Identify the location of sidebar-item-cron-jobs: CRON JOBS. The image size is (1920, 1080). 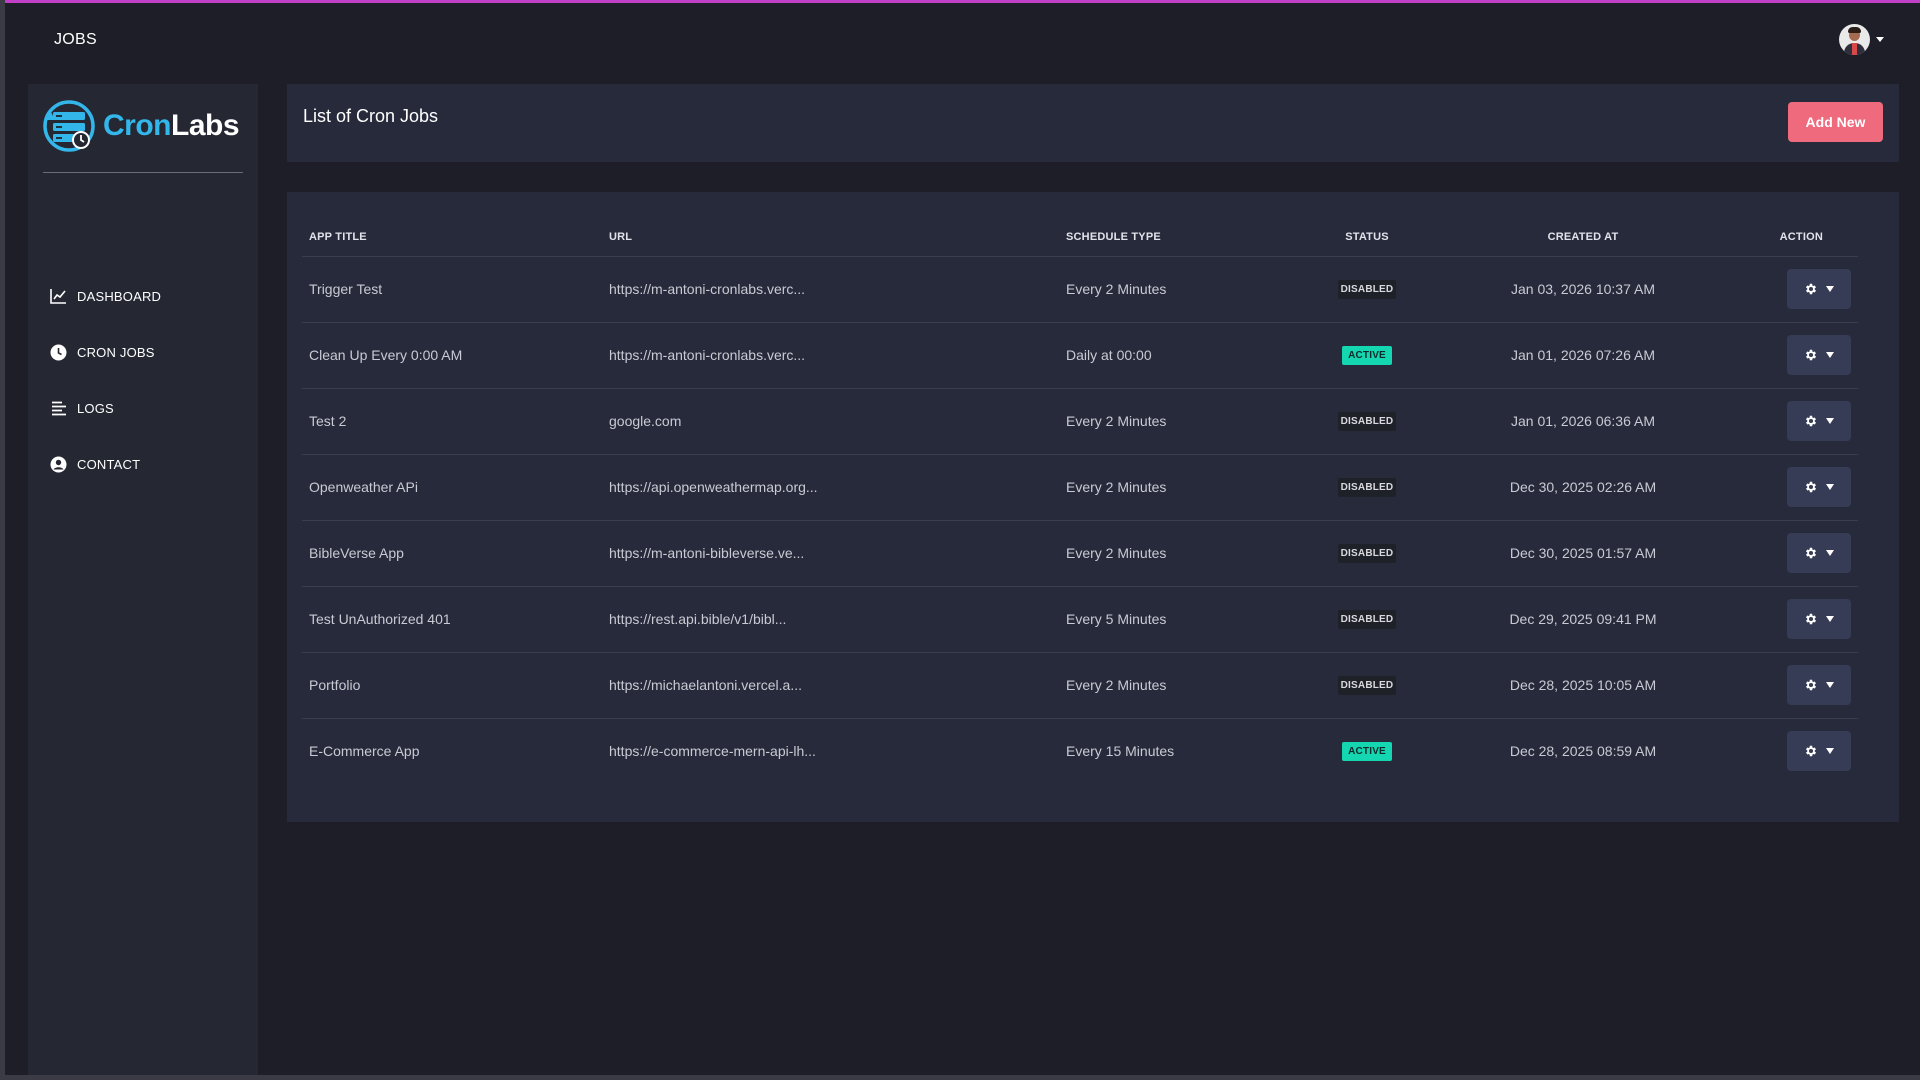
(105, 352).